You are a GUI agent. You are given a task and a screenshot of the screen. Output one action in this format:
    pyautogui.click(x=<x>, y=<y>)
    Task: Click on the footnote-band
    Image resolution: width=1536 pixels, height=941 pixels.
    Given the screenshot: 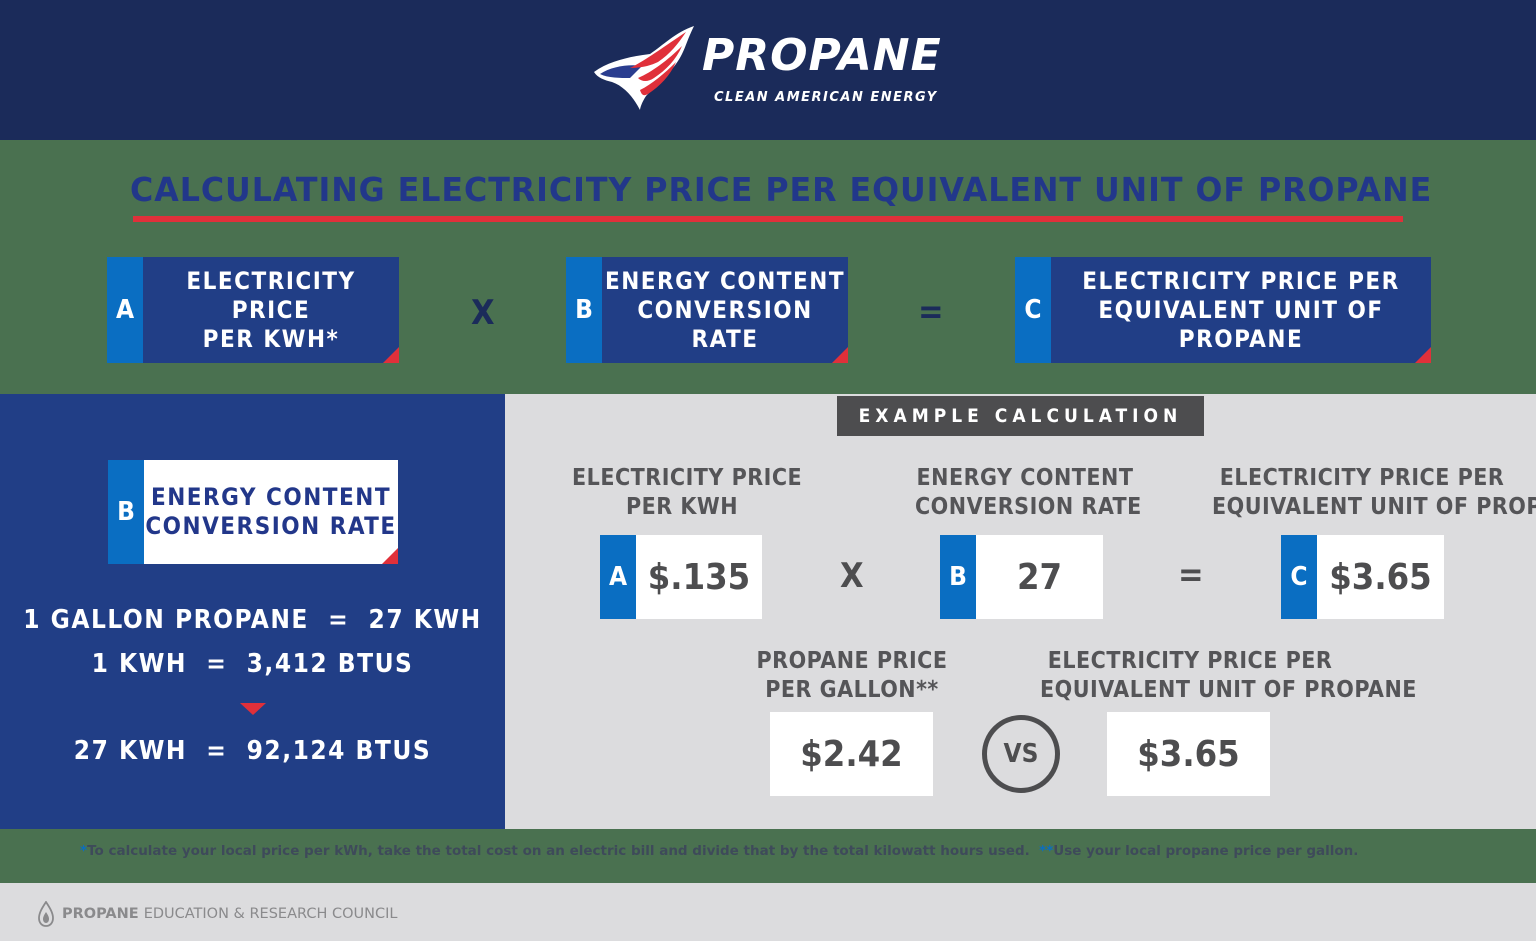 What is the action you would take?
    pyautogui.click(x=768, y=856)
    